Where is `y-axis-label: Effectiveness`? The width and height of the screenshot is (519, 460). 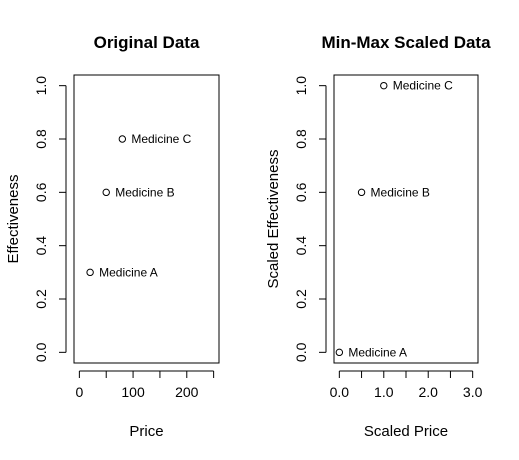 y-axis-label: Effectiveness is located at coordinates (13, 219).